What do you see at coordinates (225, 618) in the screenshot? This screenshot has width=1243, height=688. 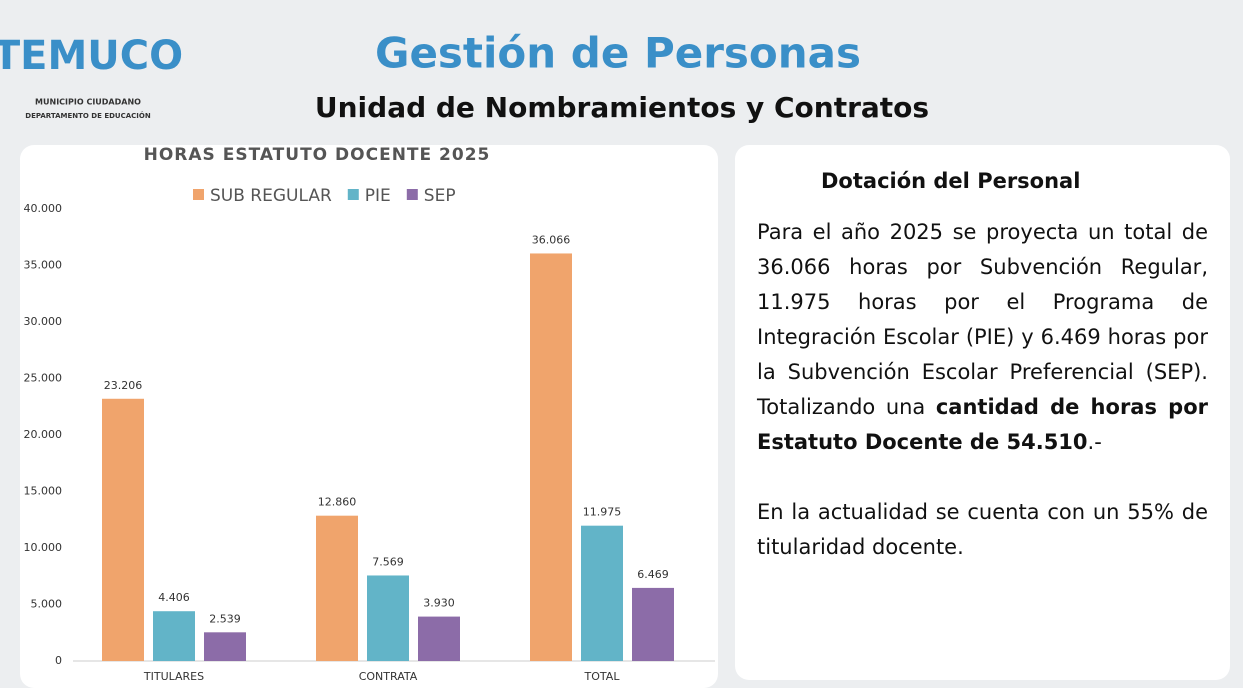 I see `value-label: 2.539` at bounding box center [225, 618].